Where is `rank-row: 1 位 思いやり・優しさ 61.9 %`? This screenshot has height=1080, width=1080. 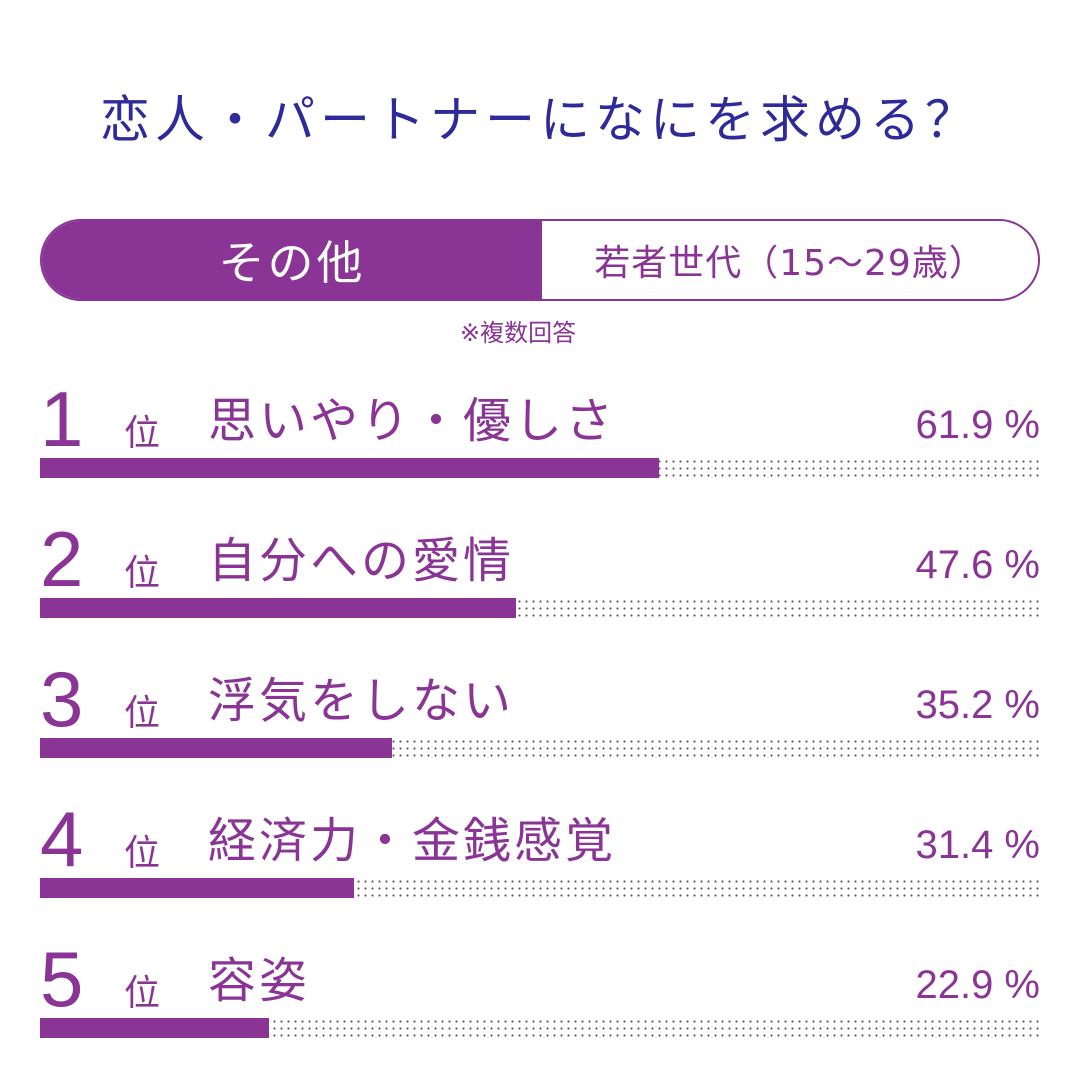
rank-row: 1 位 思いやり・優しさ 61.9 % is located at coordinates (540, 428).